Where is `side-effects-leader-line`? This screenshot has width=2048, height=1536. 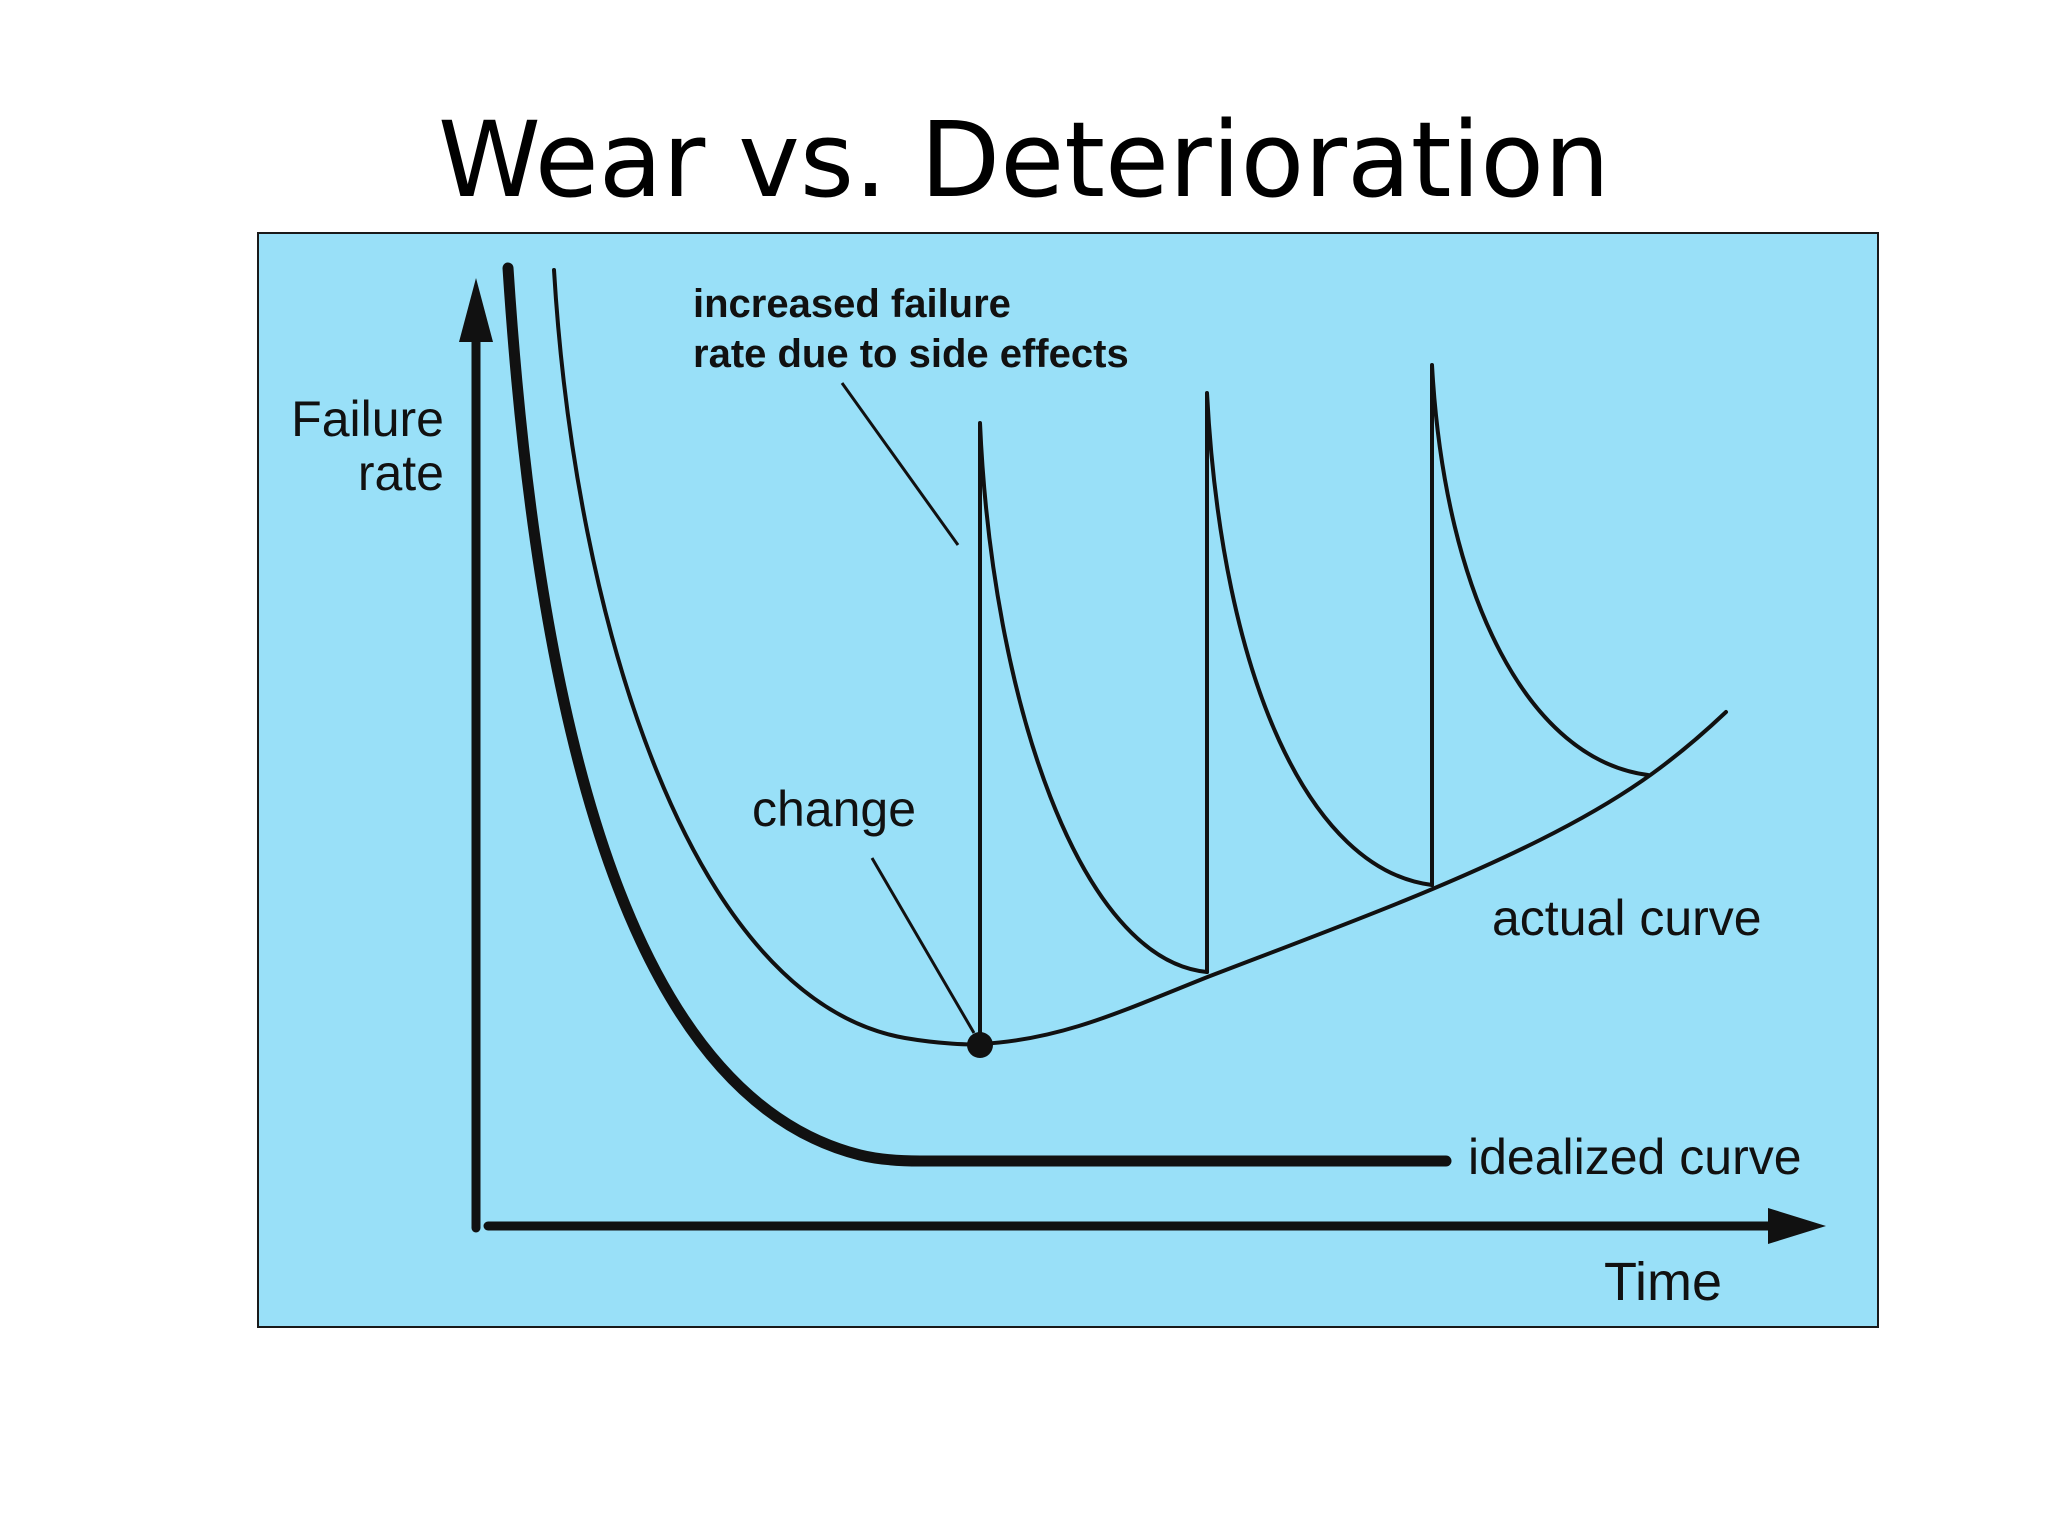
side-effects-leader-line is located at coordinates (900, 464).